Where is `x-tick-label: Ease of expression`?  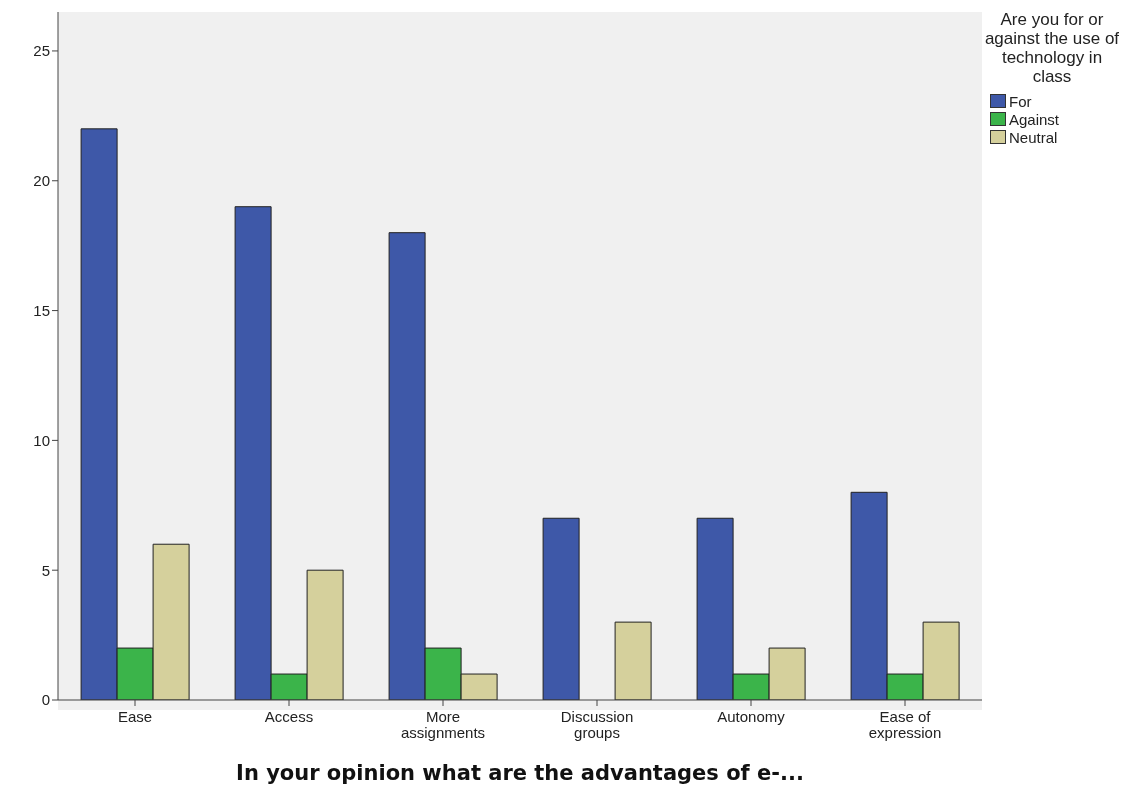
x-tick-label: Ease of expression is located at coordinates (905, 724).